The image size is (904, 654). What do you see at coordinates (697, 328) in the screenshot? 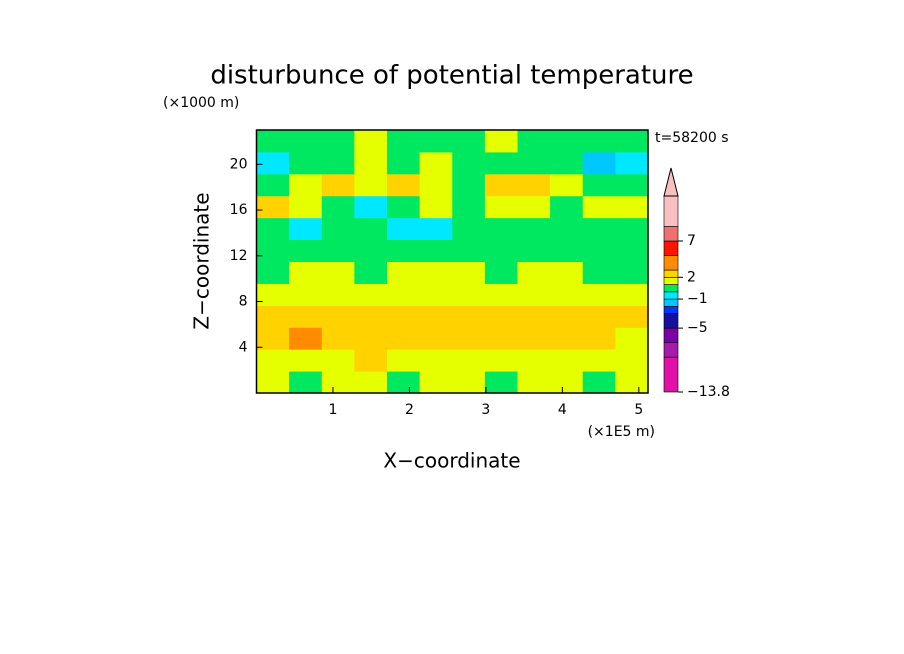
I see `colorbar-tick-label: −5` at bounding box center [697, 328].